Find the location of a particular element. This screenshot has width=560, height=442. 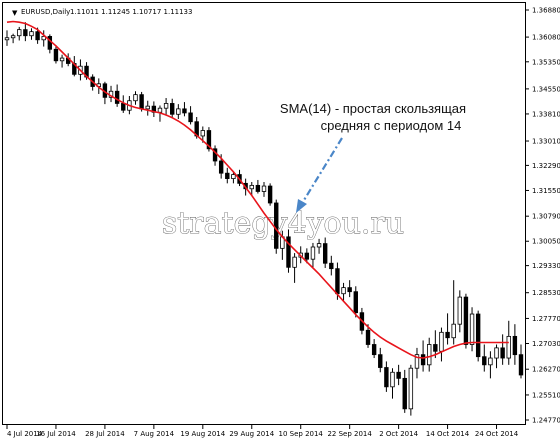

header-ohlc: 1.11011 1.11245 1.10717 1.11133 is located at coordinates (131, 12).